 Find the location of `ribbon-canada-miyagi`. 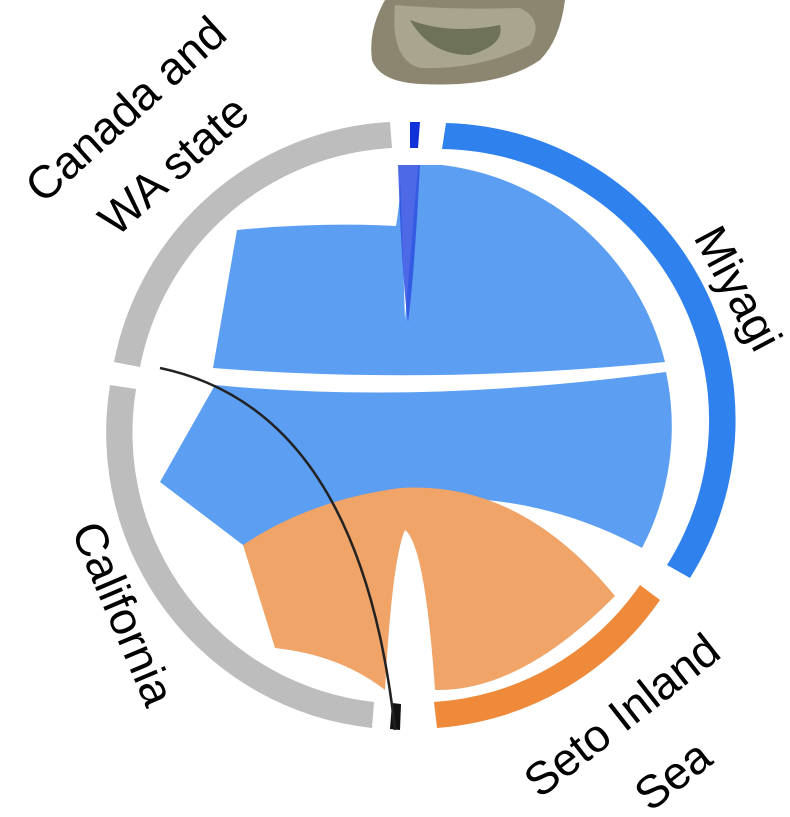

ribbon-canada-miyagi is located at coordinates (439, 270).